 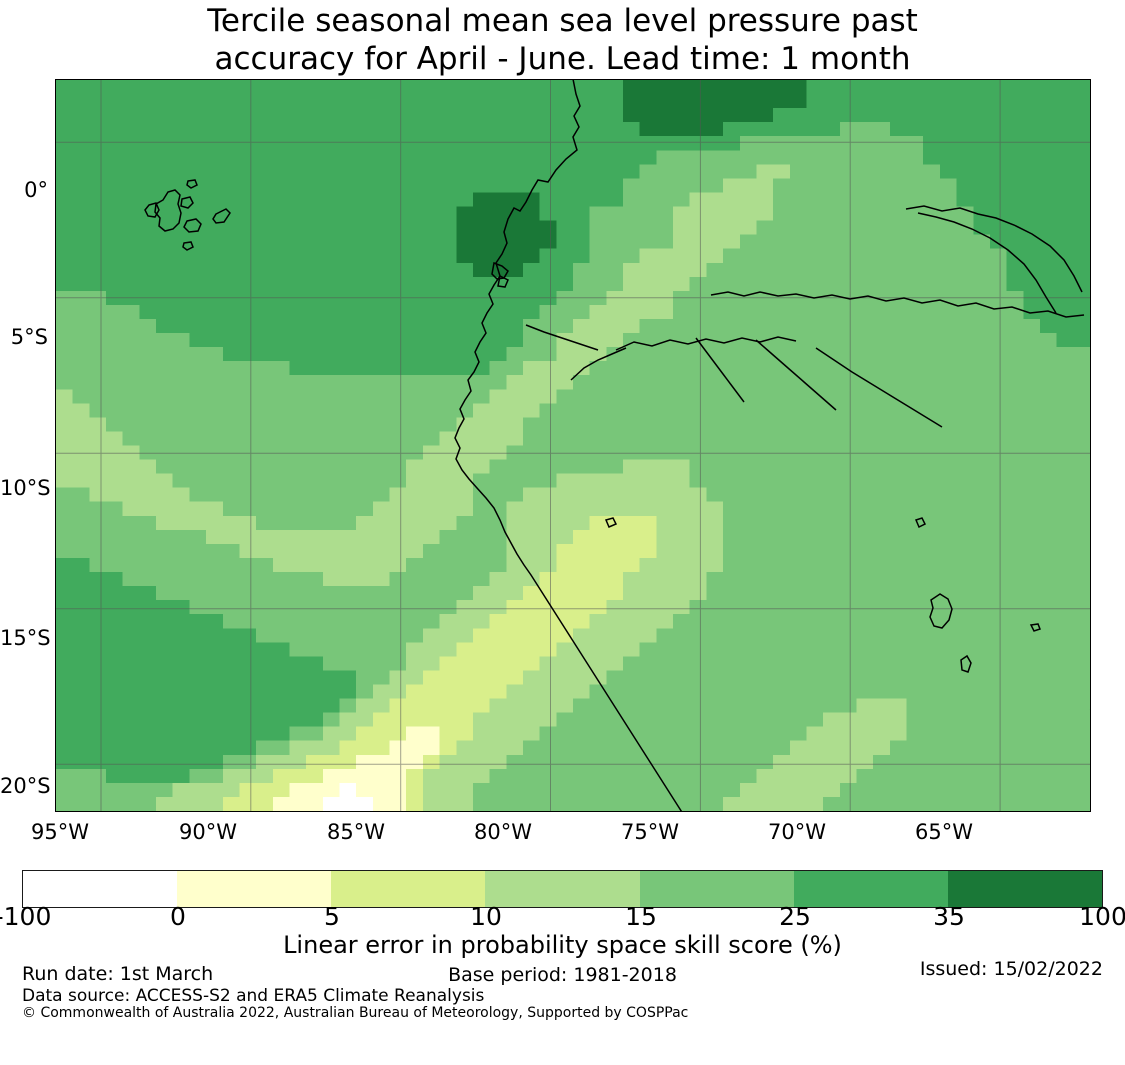 What do you see at coordinates (486, 916) in the screenshot?
I see `colorbar-tick-10: 10` at bounding box center [486, 916].